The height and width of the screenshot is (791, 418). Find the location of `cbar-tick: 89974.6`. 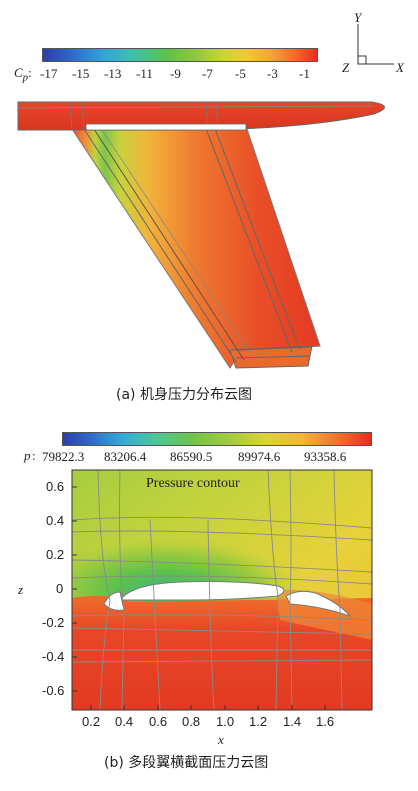

cbar-tick: 89974.6 is located at coordinates (259, 456).